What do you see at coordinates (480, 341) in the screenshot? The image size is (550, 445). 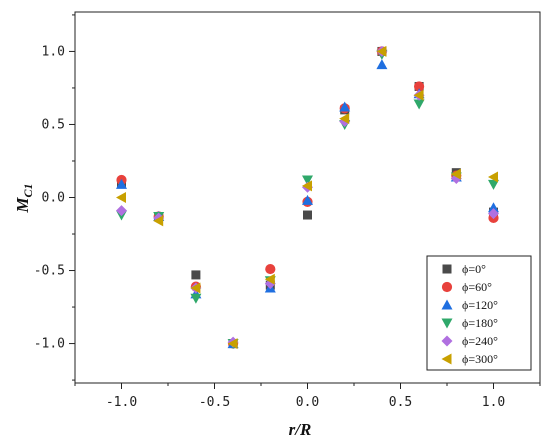 I see `legend-entry-label: ϕ=240°` at bounding box center [480, 341].